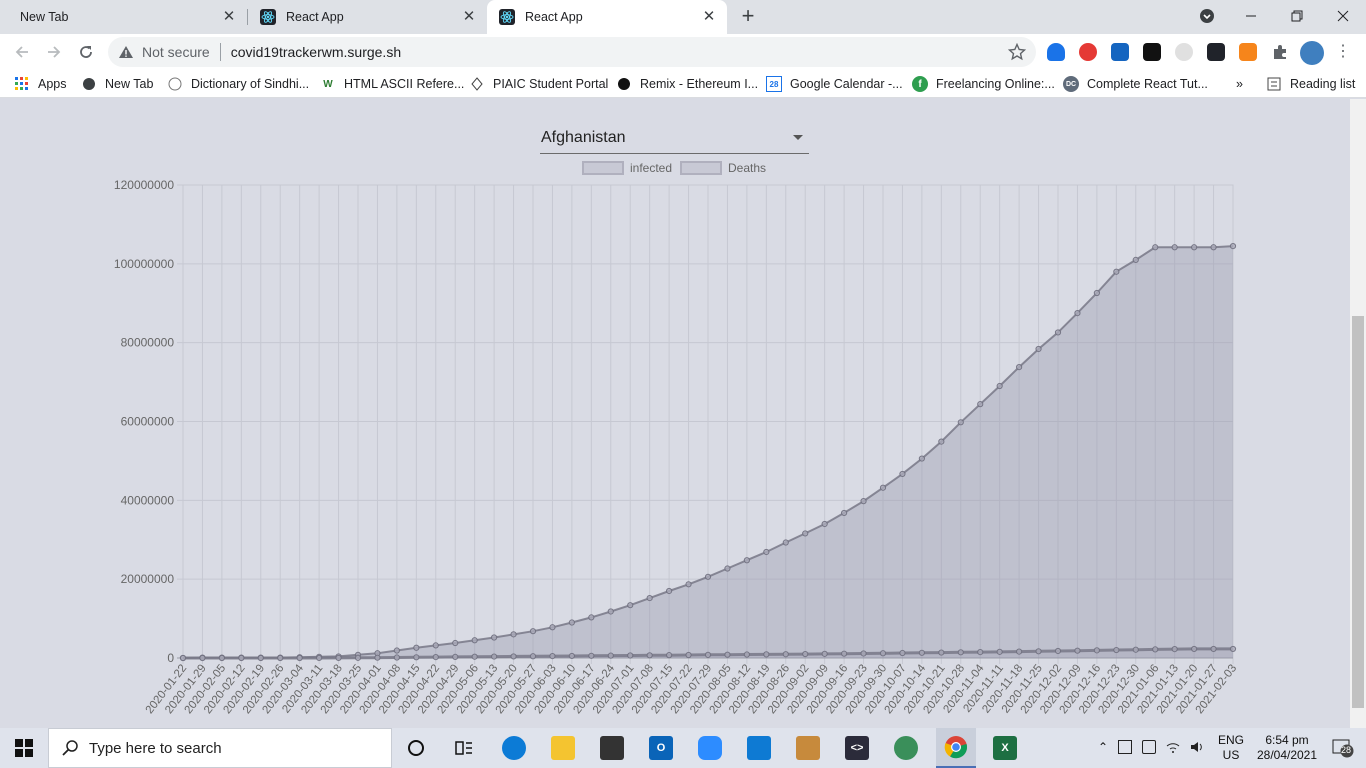 Image resolution: width=1366 pixels, height=768 pixels. I want to click on battery-icon, so click(1149, 747).